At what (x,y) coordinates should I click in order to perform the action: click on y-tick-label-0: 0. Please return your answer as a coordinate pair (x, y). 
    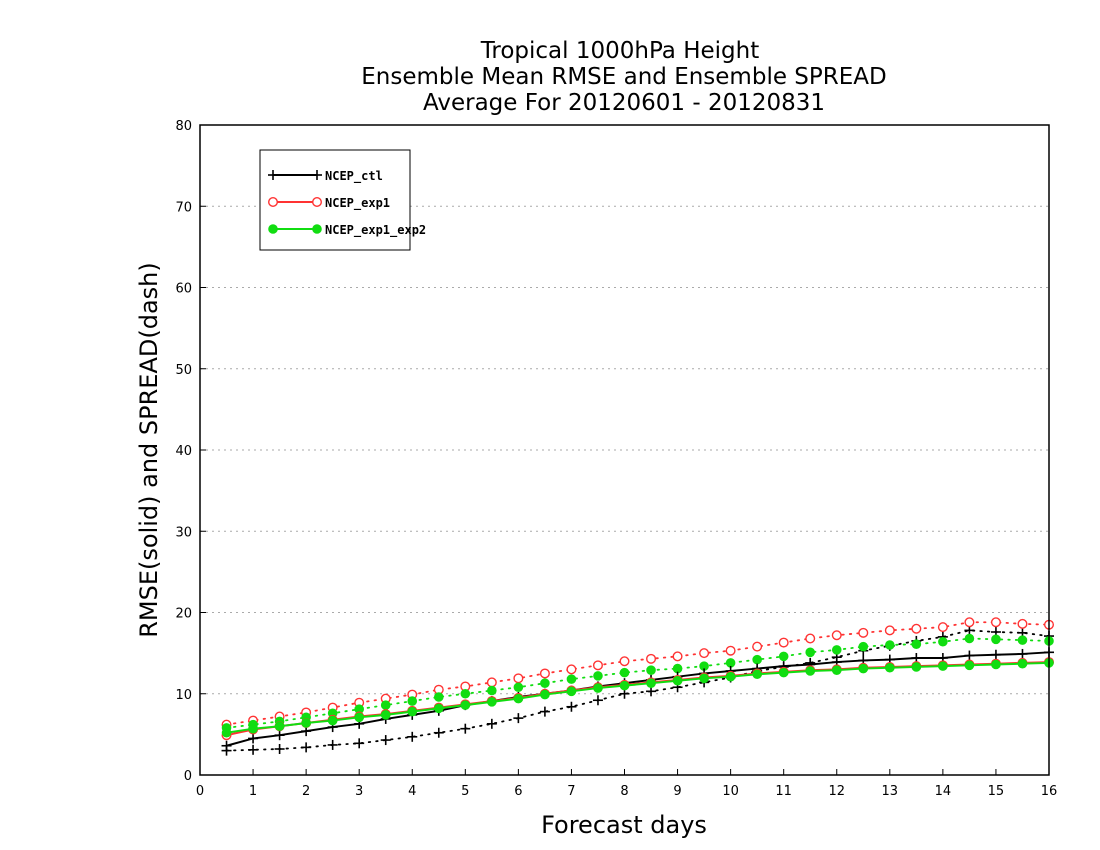
    Looking at the image, I should click on (188, 776).